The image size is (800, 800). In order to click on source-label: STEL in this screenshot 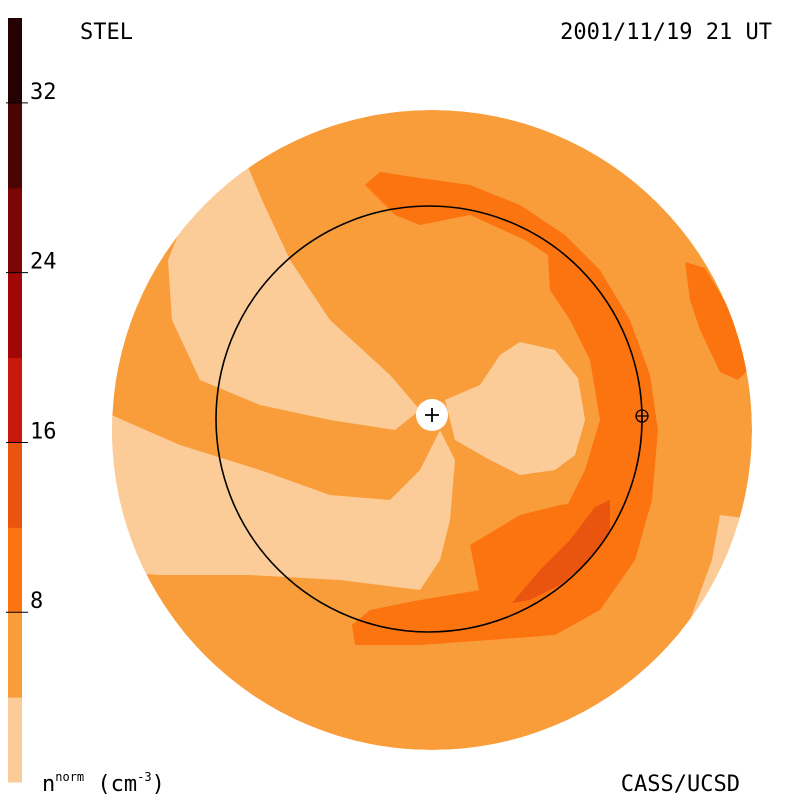, I will do `click(106, 32)`.